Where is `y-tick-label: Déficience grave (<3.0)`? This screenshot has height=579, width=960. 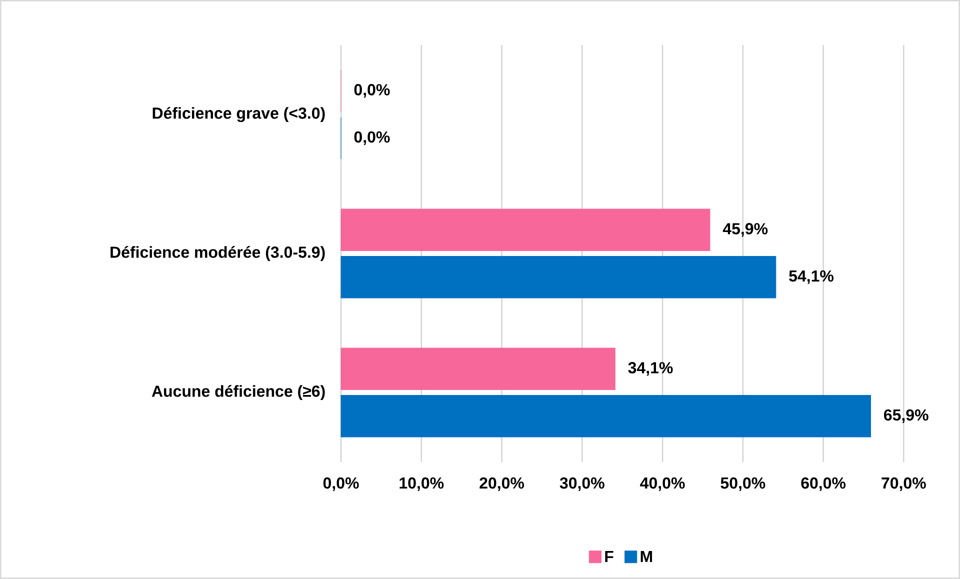 y-tick-label: Déficience grave (<3.0) is located at coordinates (238, 114).